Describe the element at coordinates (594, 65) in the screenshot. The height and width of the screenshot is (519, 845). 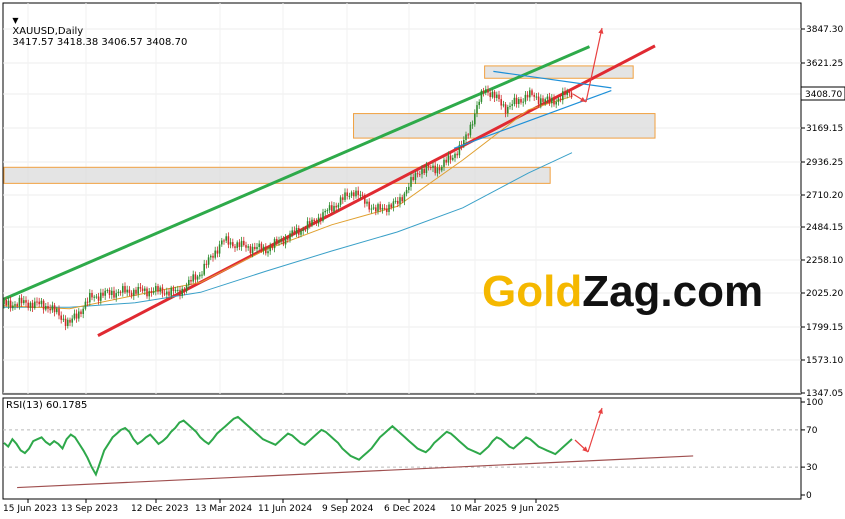
I see `breakout-arrow` at that location.